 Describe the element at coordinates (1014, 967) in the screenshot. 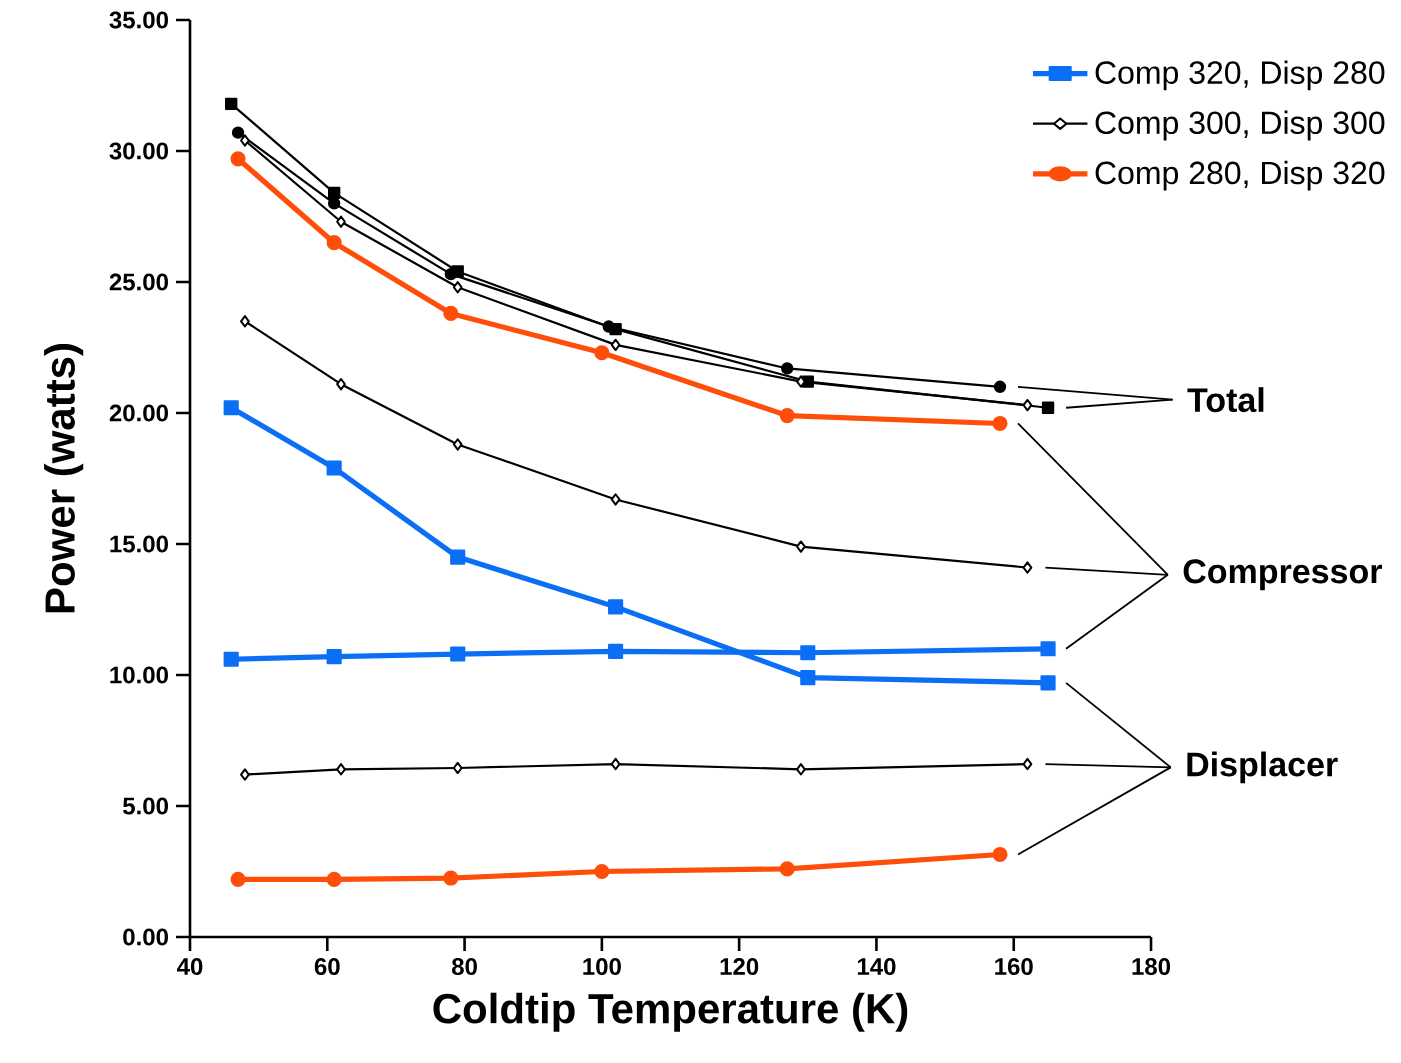

I see `x-tick-label: 160` at that location.